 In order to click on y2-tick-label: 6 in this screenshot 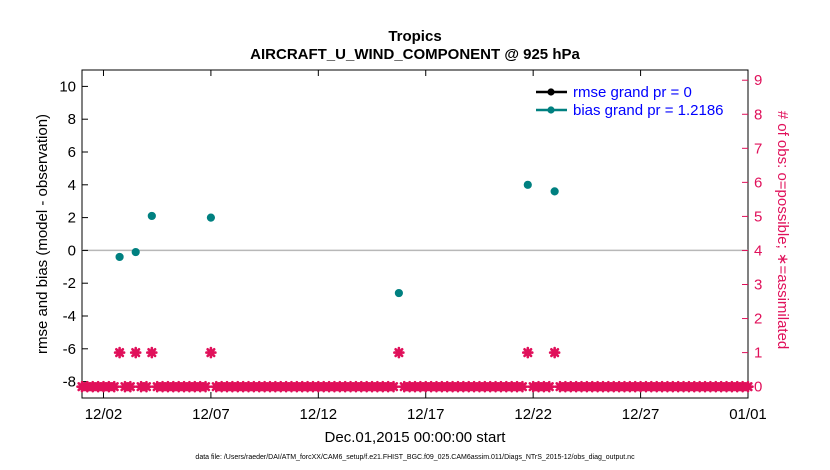, I will do `click(758, 182)`.